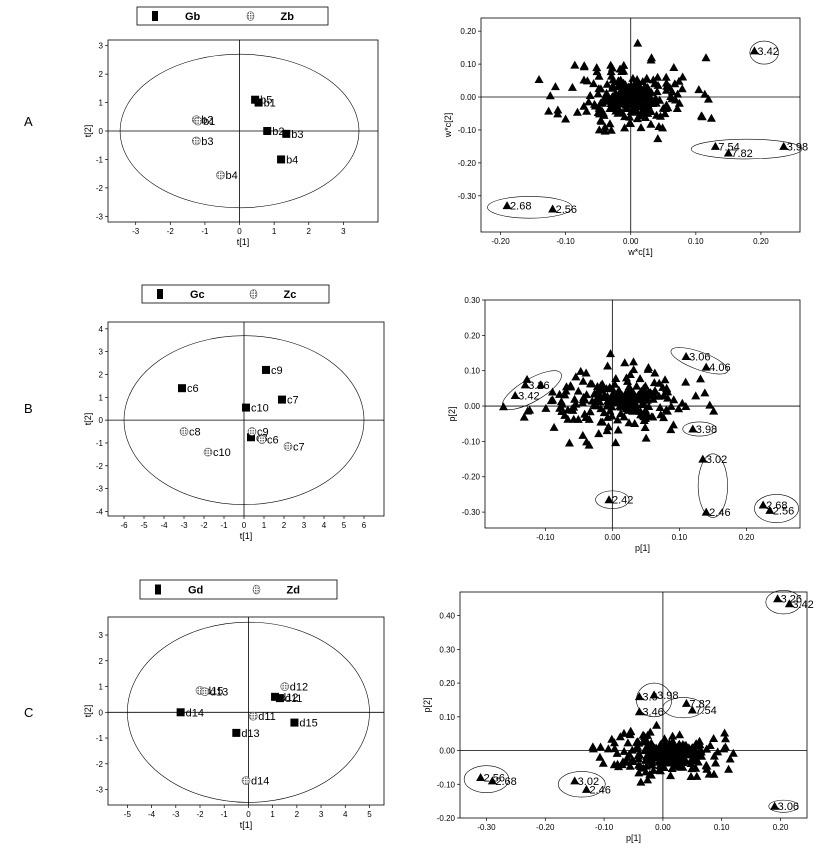  What do you see at coordinates (248, 712) in the screenshot?
I see `C-scores-confidence-ellipse` at bounding box center [248, 712].